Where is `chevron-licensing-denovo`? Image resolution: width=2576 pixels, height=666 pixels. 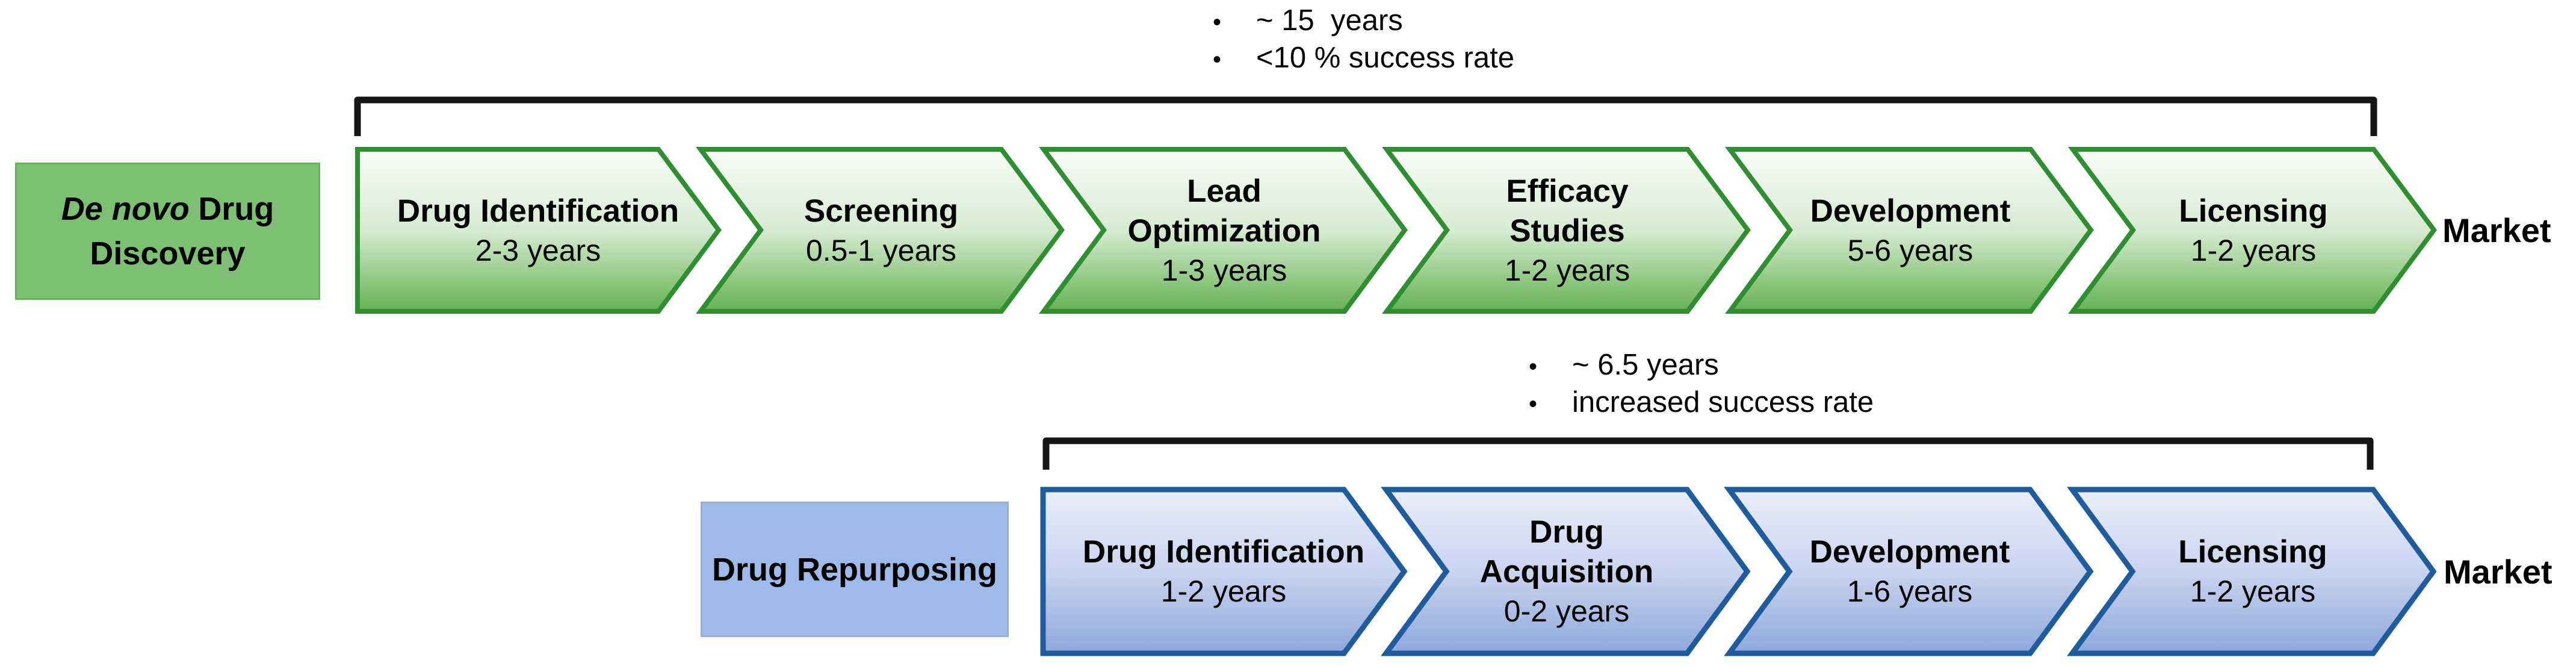
chevron-licensing-denovo is located at coordinates (2252, 230).